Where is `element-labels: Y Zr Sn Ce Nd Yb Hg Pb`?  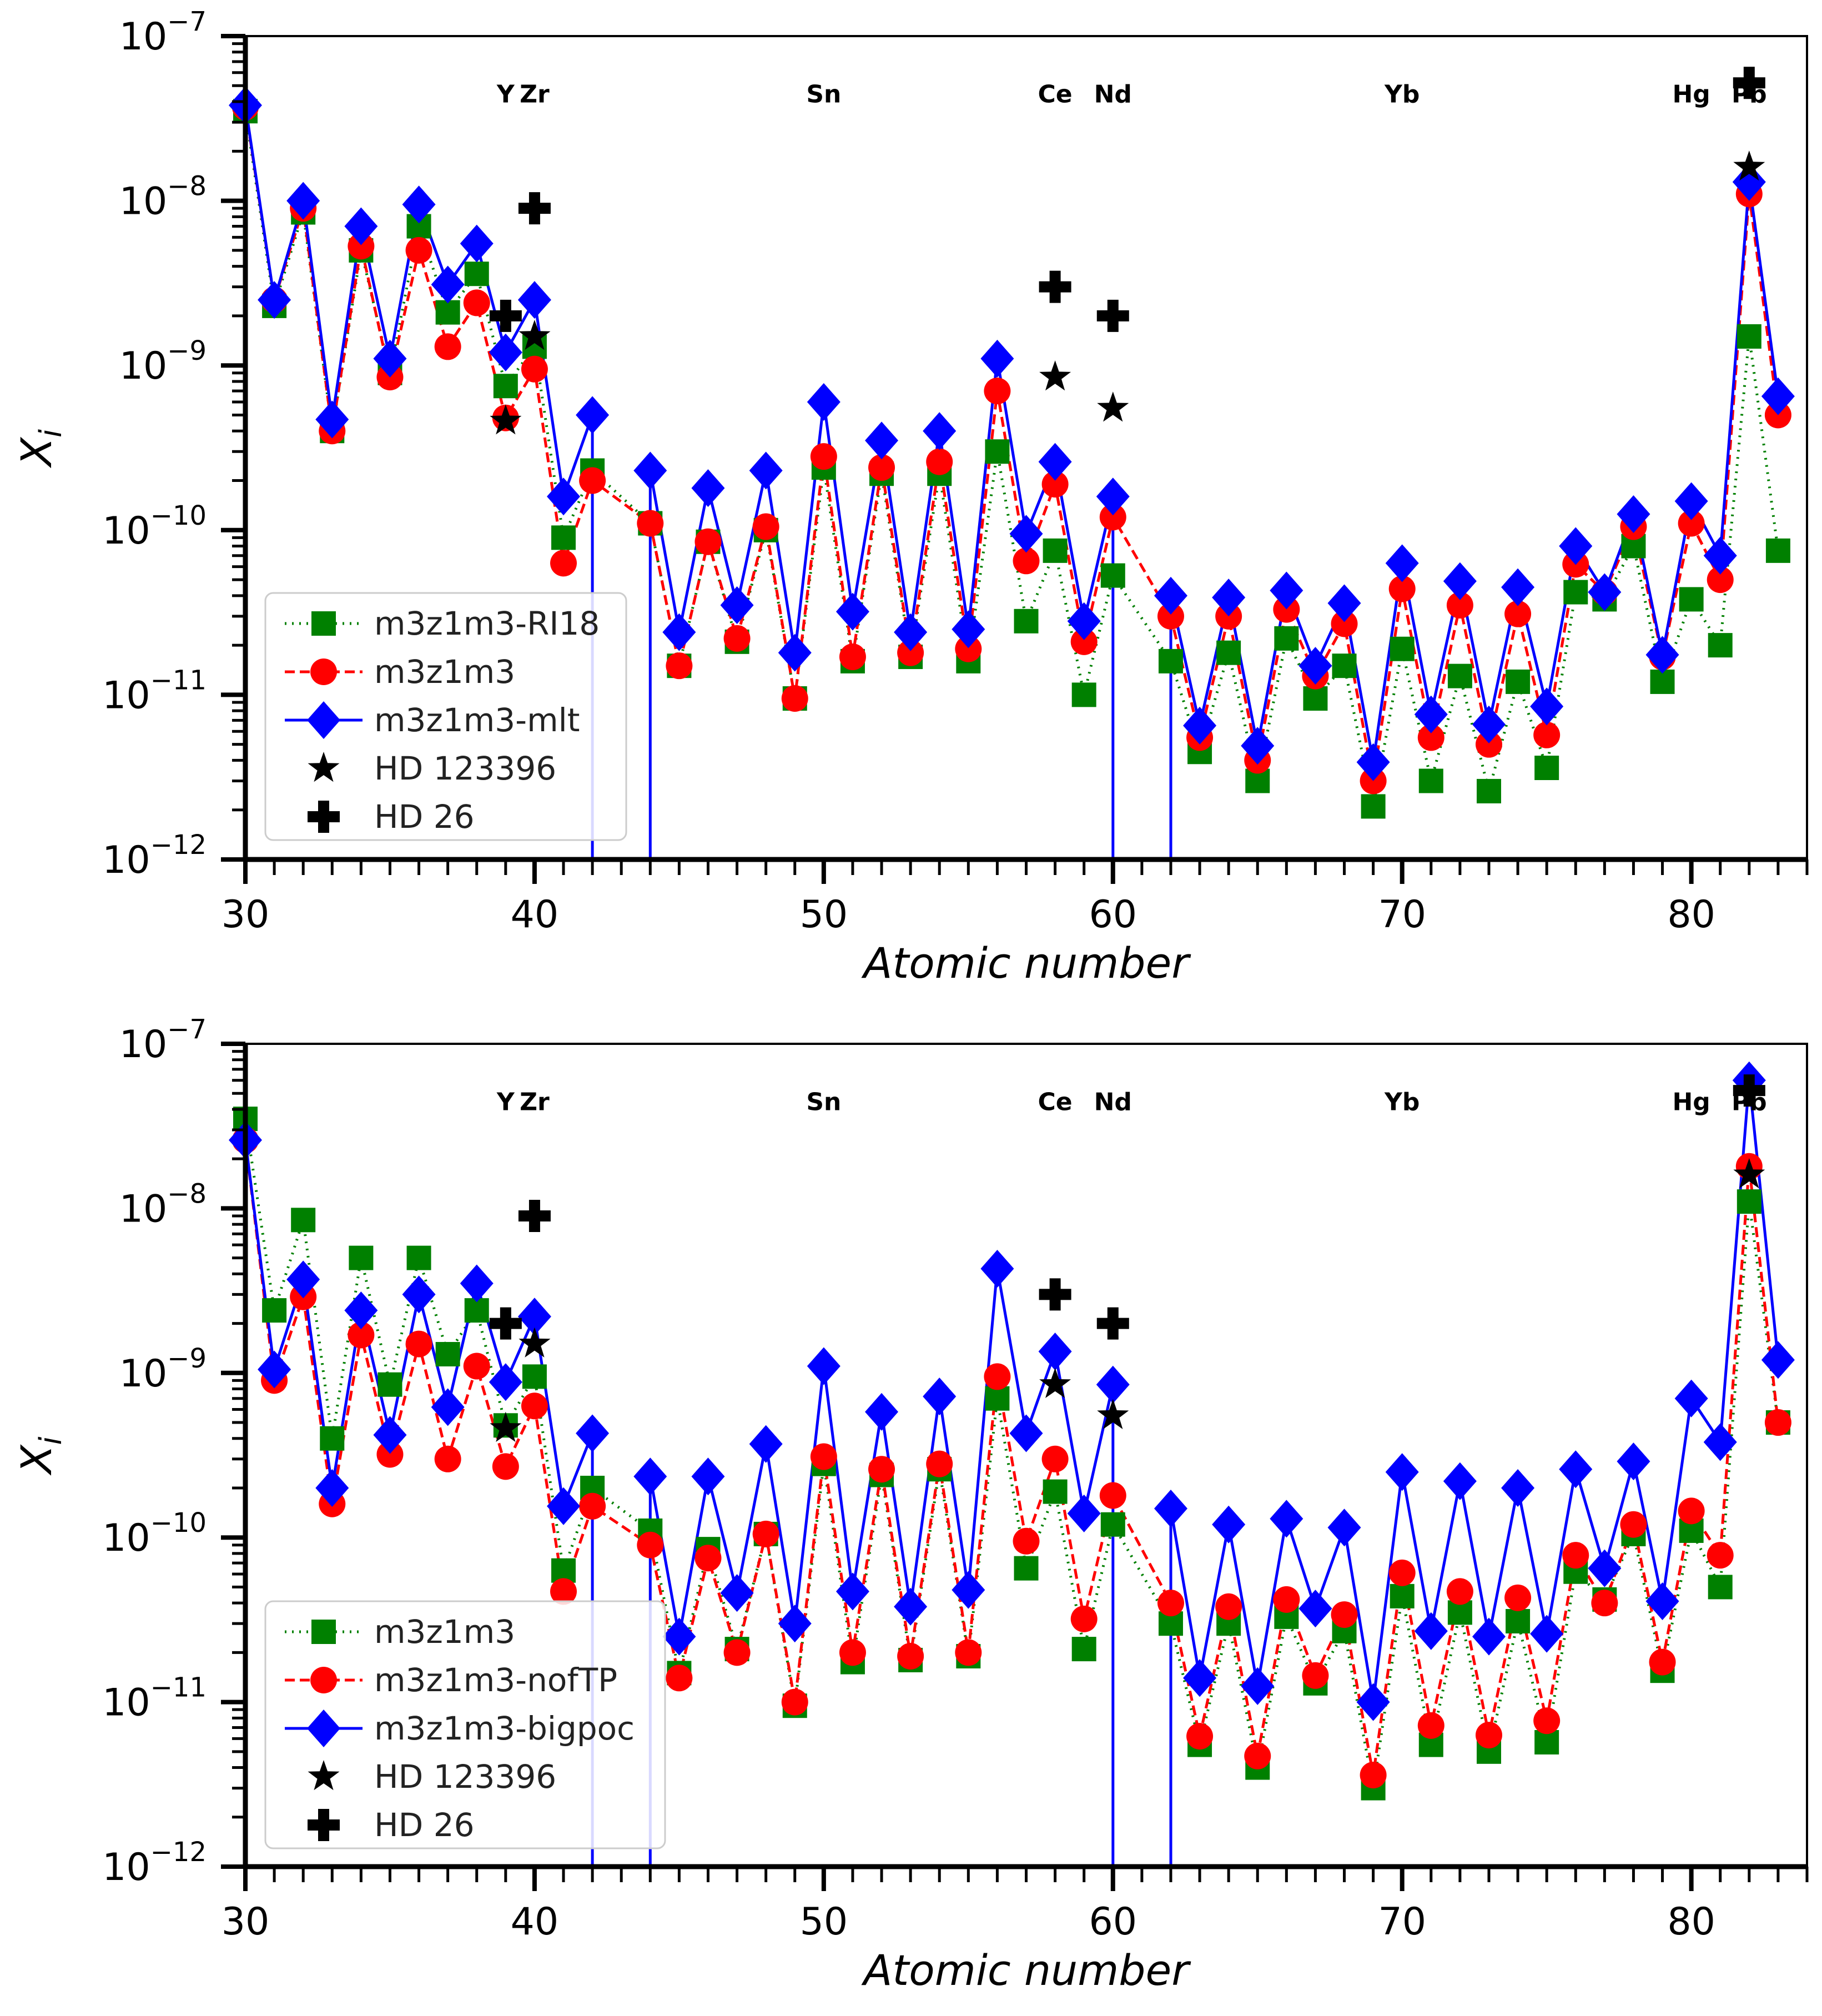 element-labels: Y Zr Sn Ce Nd Yb Hg Pb is located at coordinates (1131, 95).